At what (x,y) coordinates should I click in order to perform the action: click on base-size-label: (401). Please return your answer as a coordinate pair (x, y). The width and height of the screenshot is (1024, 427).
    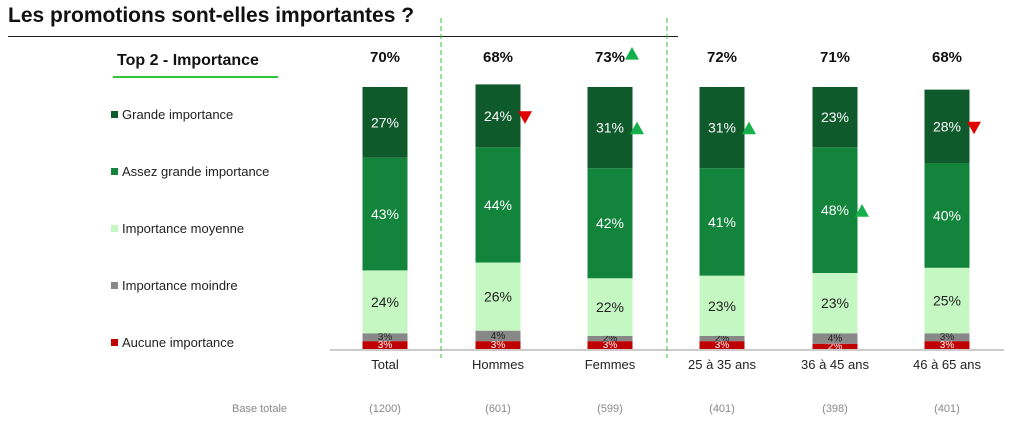
    Looking at the image, I should click on (722, 409).